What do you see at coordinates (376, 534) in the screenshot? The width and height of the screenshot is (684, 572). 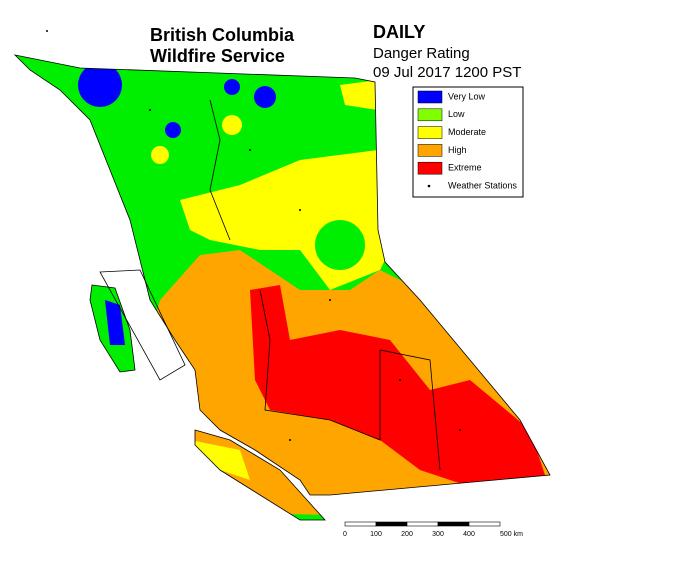 I see `scale-label: 100` at bounding box center [376, 534].